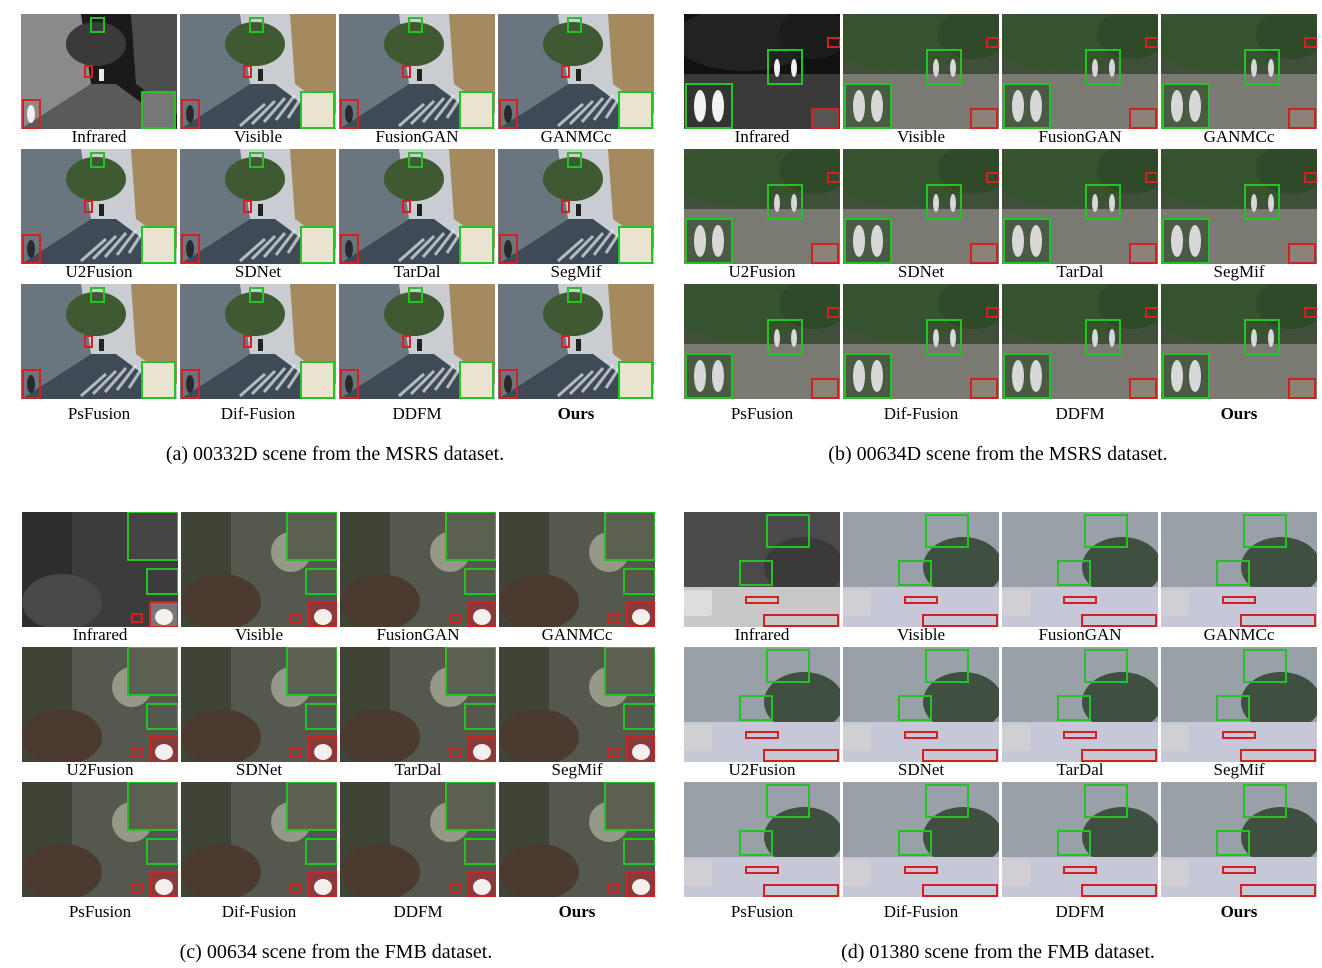 This screenshot has height=968, width=1322. I want to click on method-label: TarDal, so click(1080, 271).